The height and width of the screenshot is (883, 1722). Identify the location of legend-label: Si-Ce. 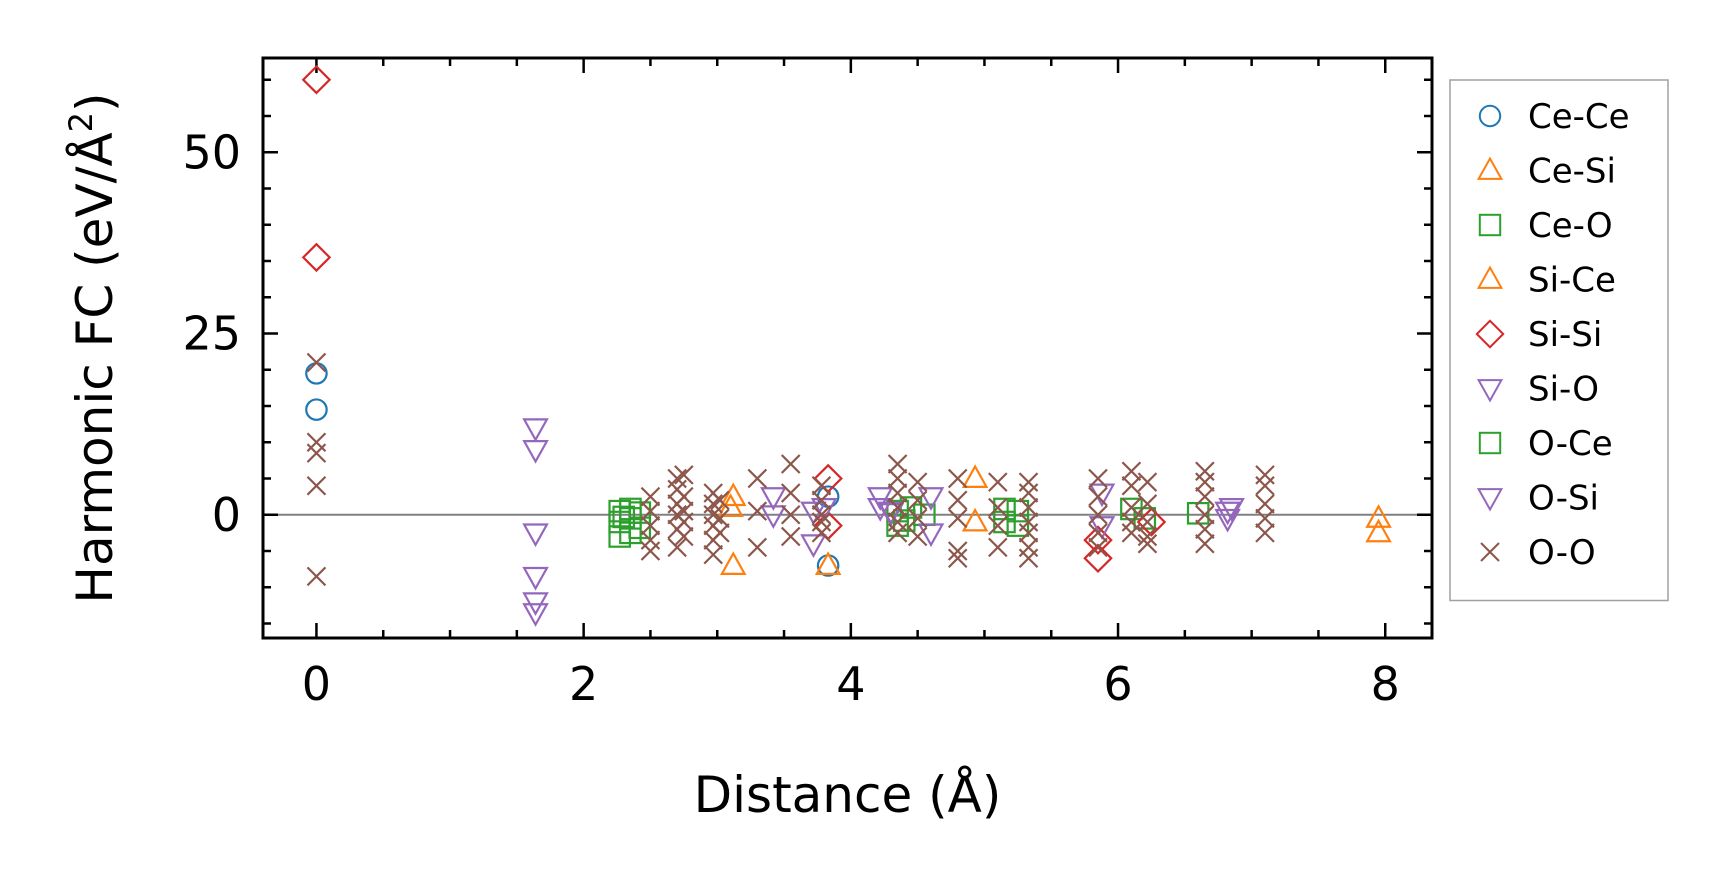
(1572, 281).